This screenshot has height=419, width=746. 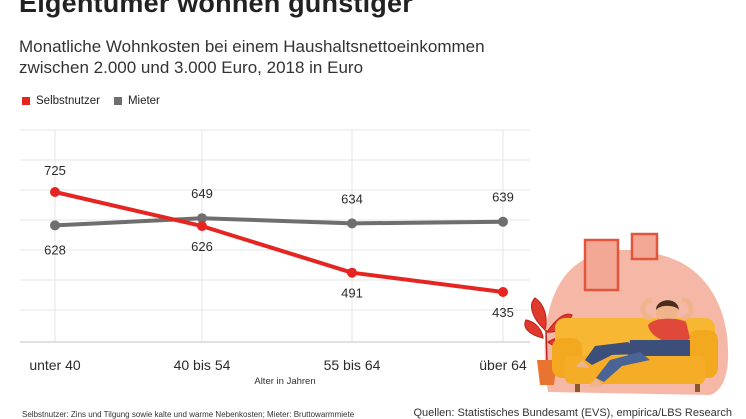 What do you see at coordinates (117, 101) in the screenshot?
I see `legend-swatch-mieter` at bounding box center [117, 101].